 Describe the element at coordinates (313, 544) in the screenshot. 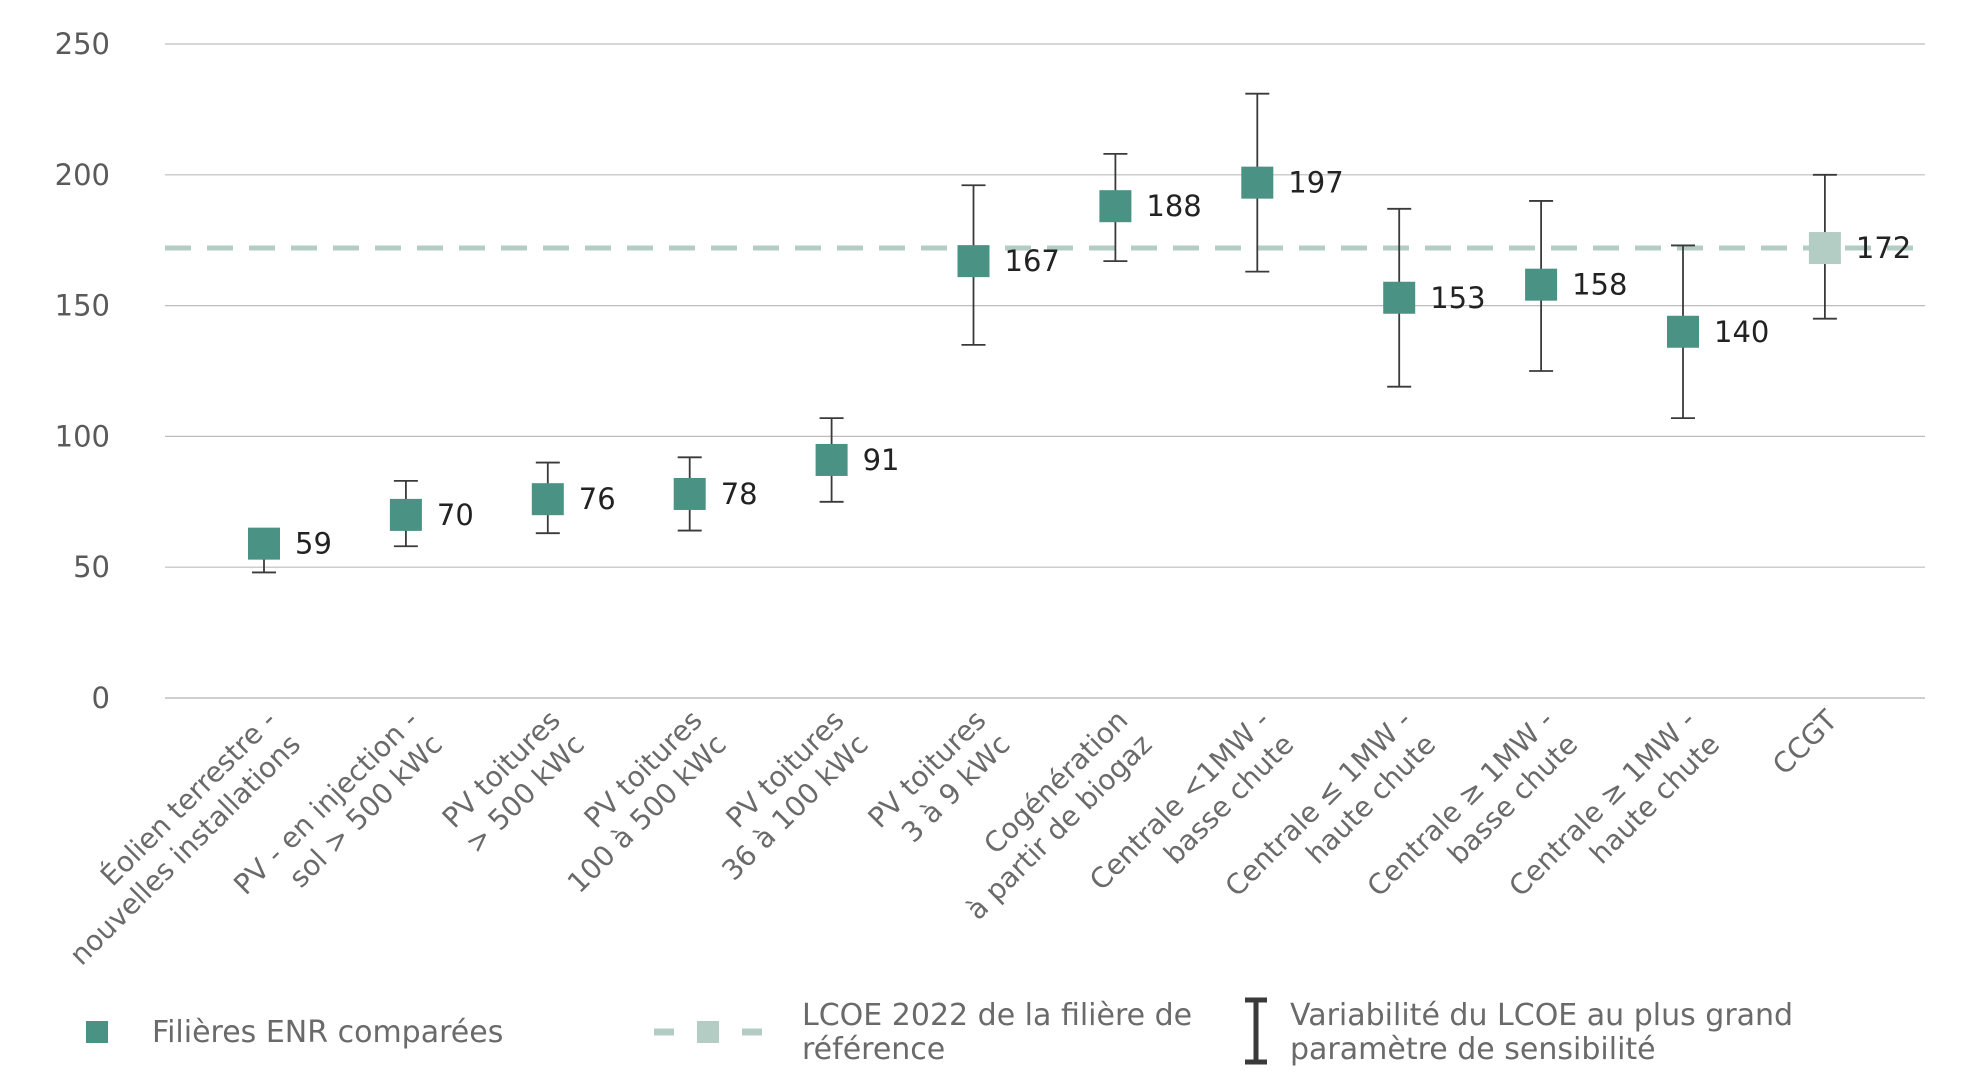

I see `data-label-0: 59` at that location.